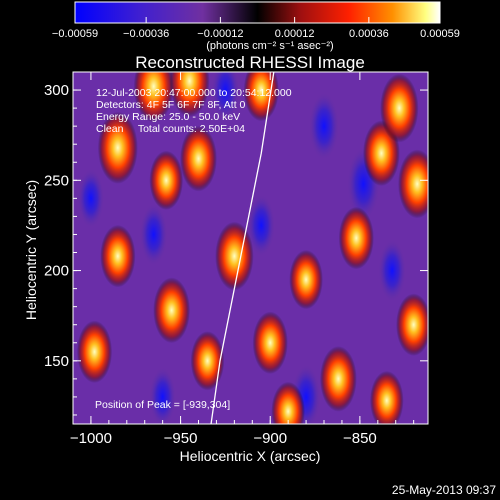 This screenshot has width=500, height=500. I want to click on peak-position-label: Position of Peak = [-939,304], so click(162, 405).